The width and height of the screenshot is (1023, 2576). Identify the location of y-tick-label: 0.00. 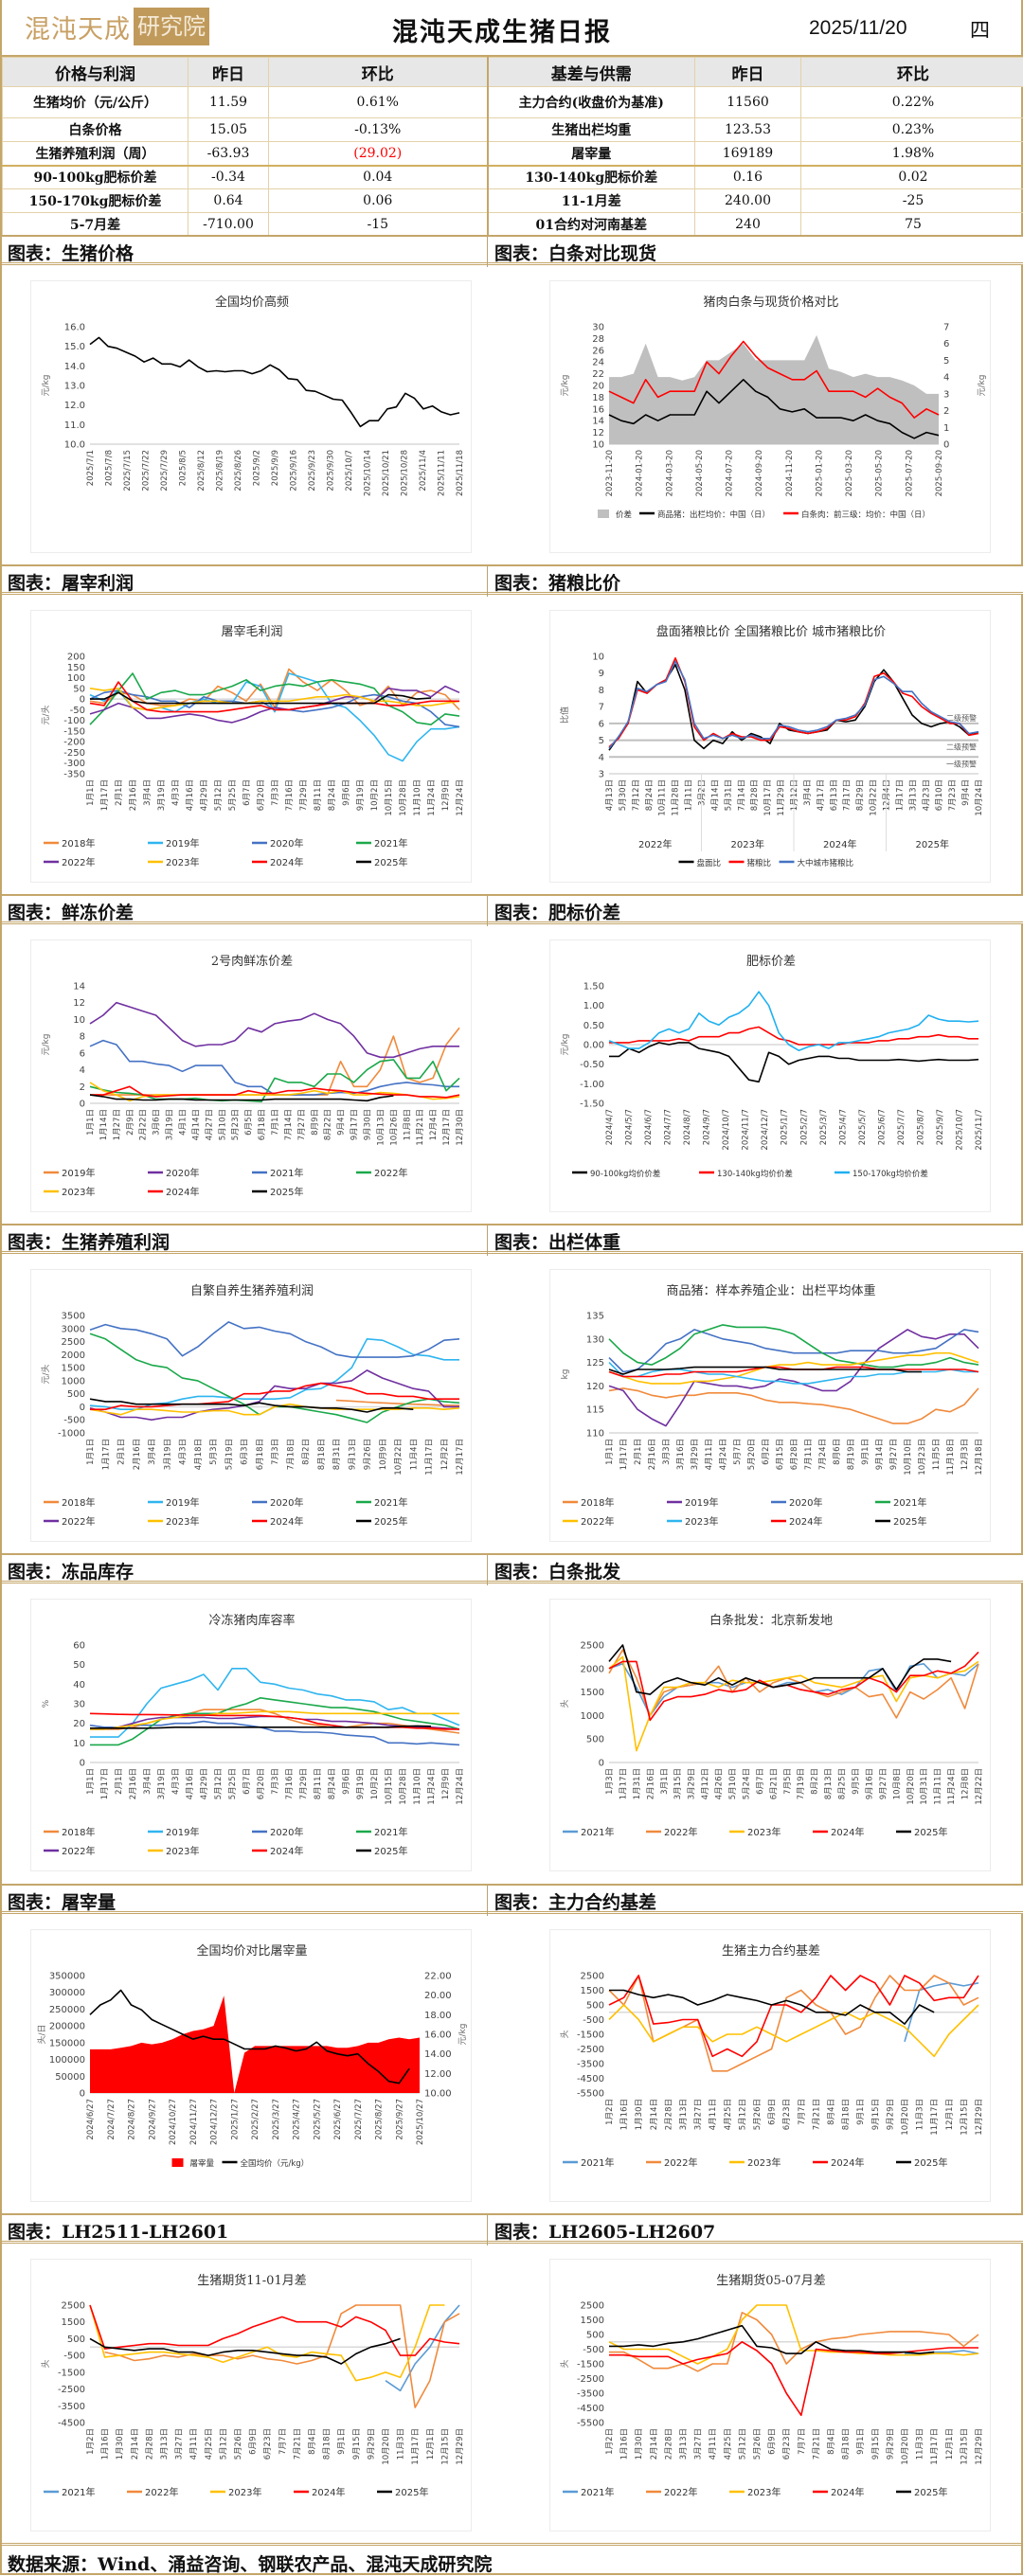
(593, 1046).